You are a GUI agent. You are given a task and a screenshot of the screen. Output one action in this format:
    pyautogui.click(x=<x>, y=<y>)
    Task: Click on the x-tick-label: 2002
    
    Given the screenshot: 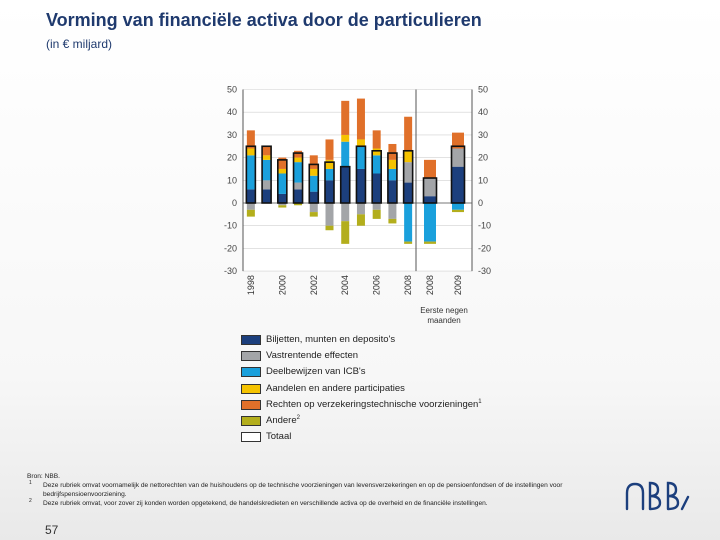 What is the action you would take?
    pyautogui.click(x=314, y=285)
    